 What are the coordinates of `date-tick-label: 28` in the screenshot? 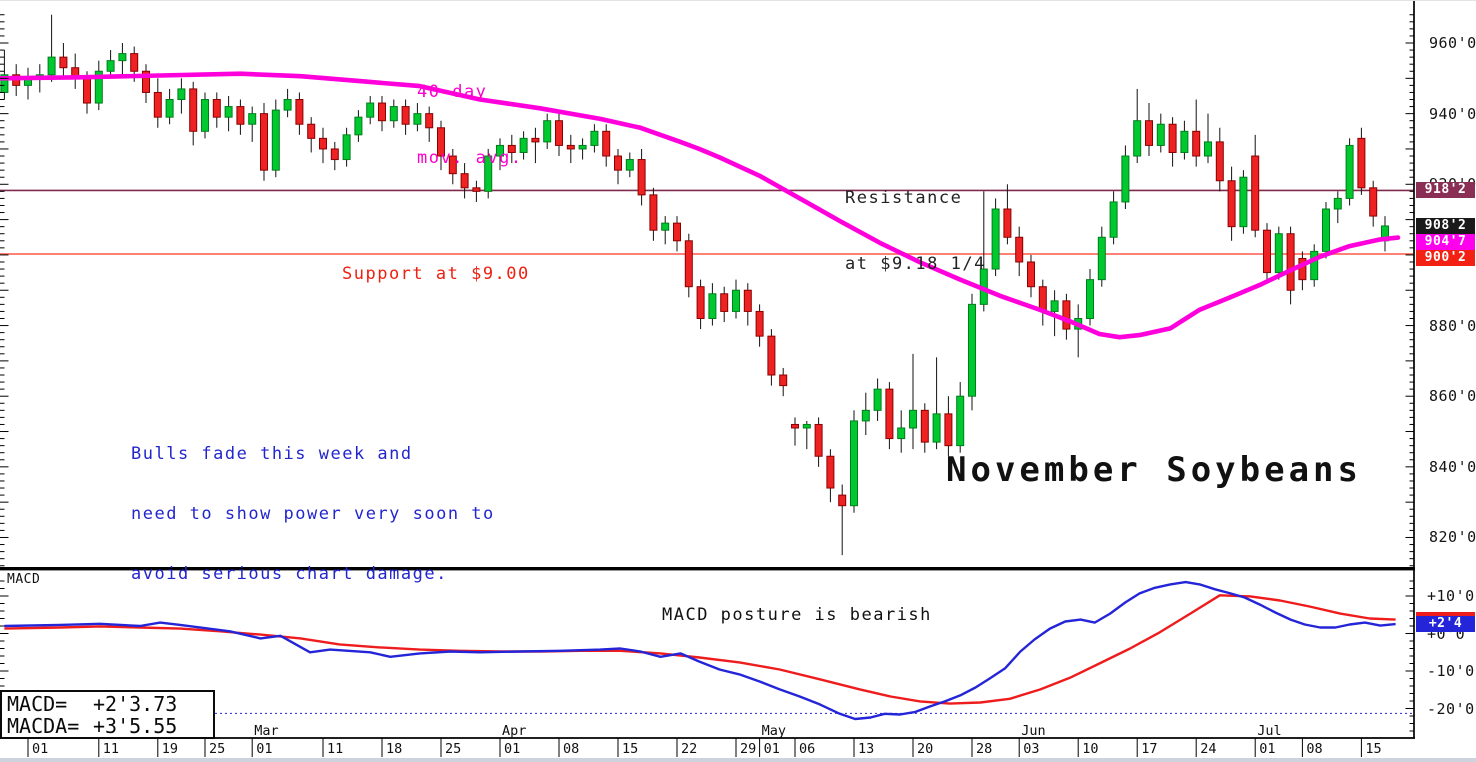 It's located at (984, 749).